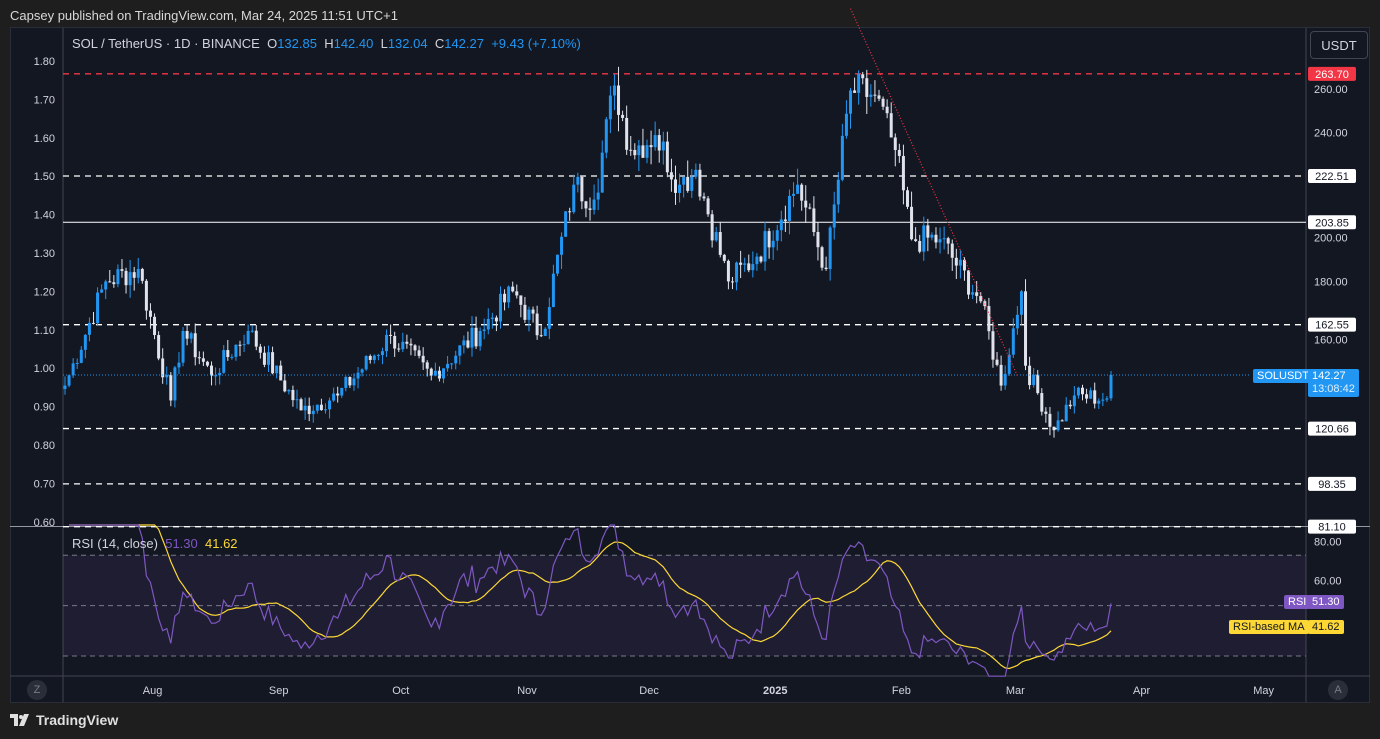 Image resolution: width=1380 pixels, height=739 pixels. I want to click on rsi-legend: RSI (14, close) 51.30 41.62, so click(155, 543).